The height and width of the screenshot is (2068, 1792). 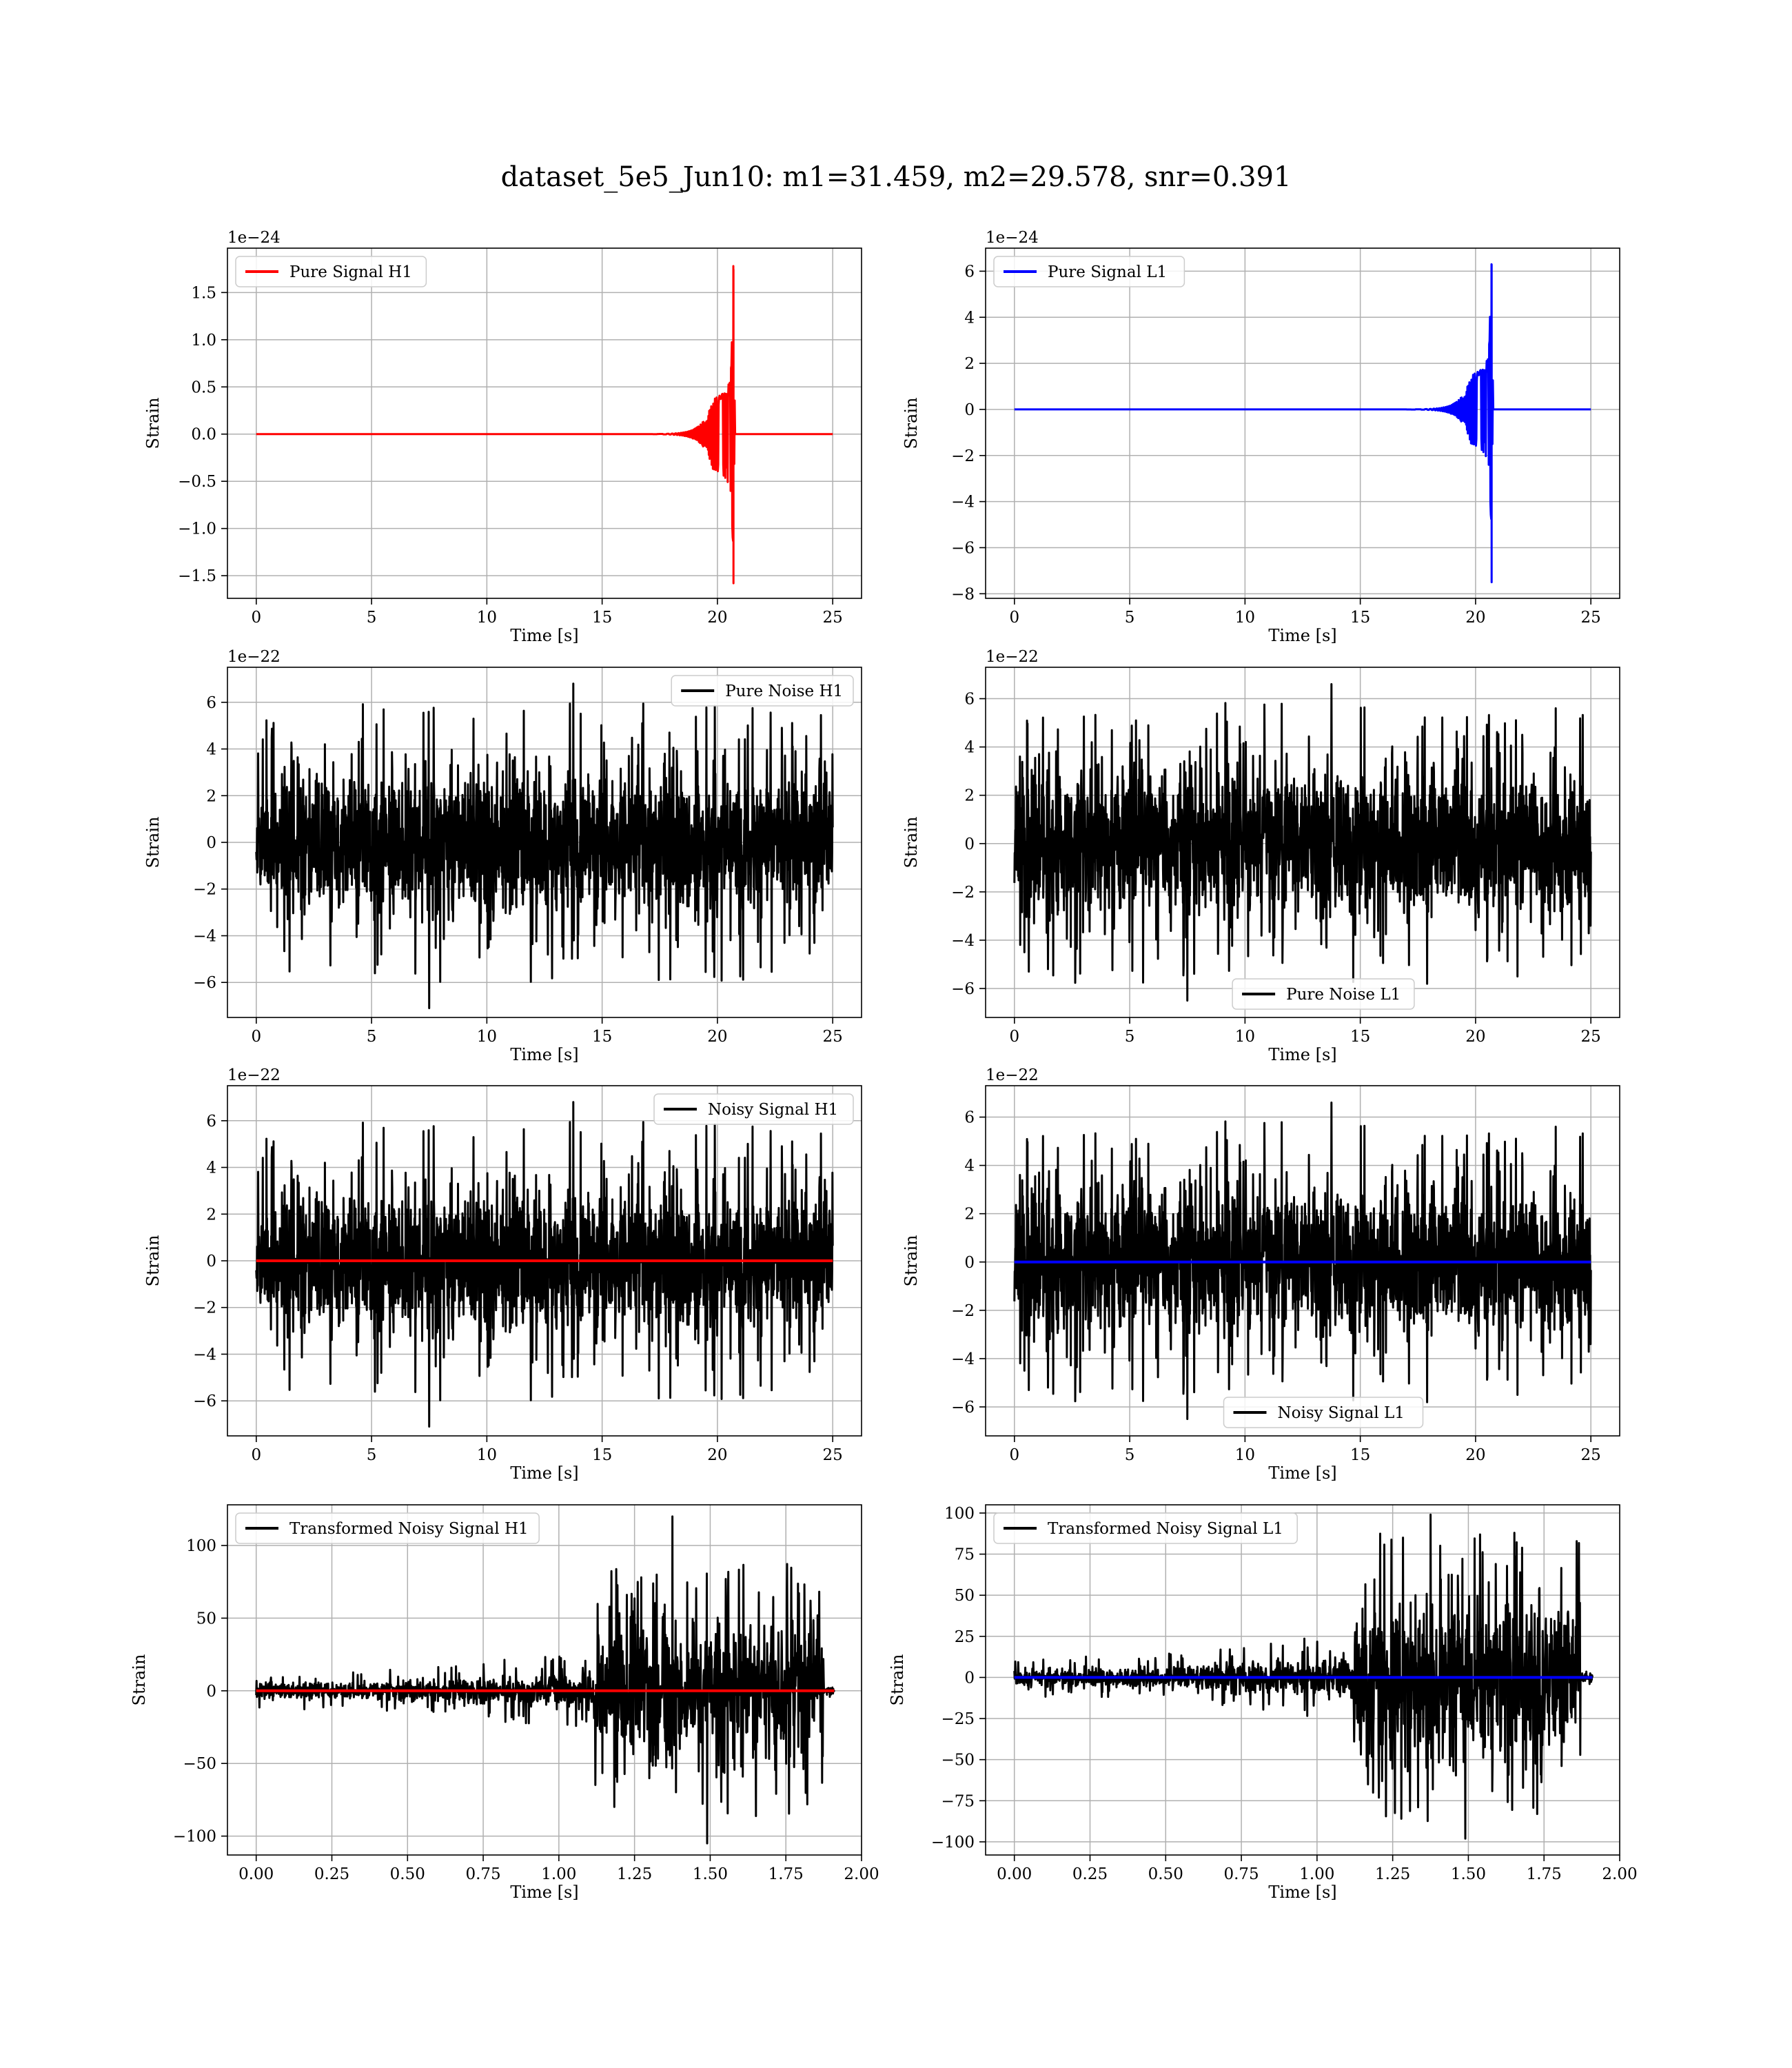 I want to click on legend-label: Pure Signal H1, so click(x=350, y=272).